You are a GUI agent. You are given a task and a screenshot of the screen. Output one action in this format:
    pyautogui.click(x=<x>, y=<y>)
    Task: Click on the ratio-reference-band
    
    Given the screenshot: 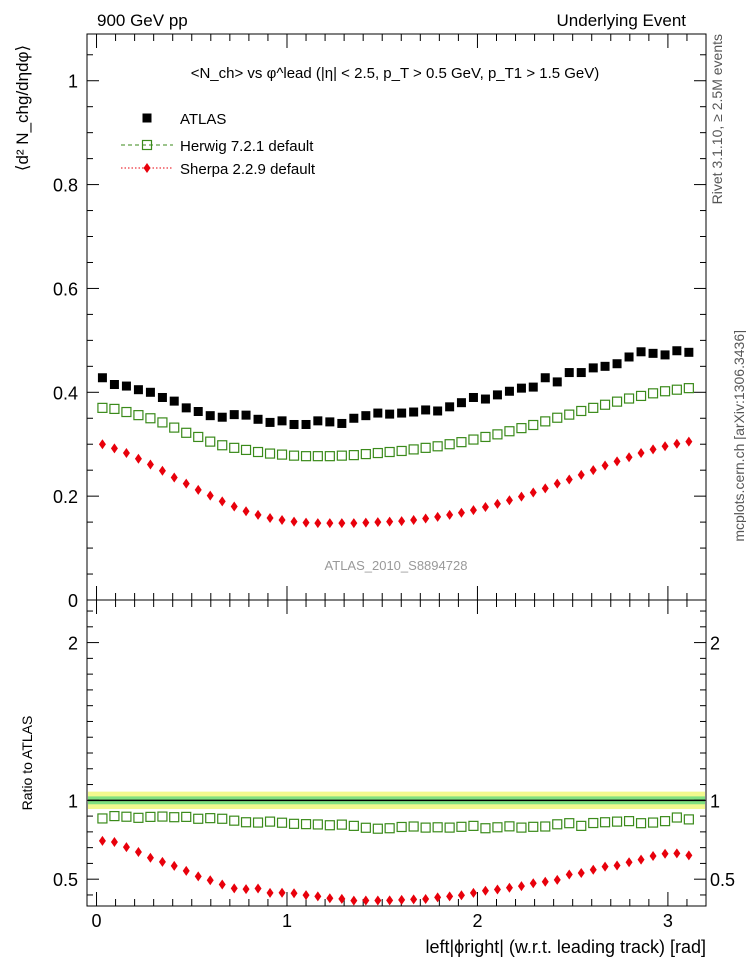 What is the action you would take?
    pyautogui.click(x=396, y=800)
    